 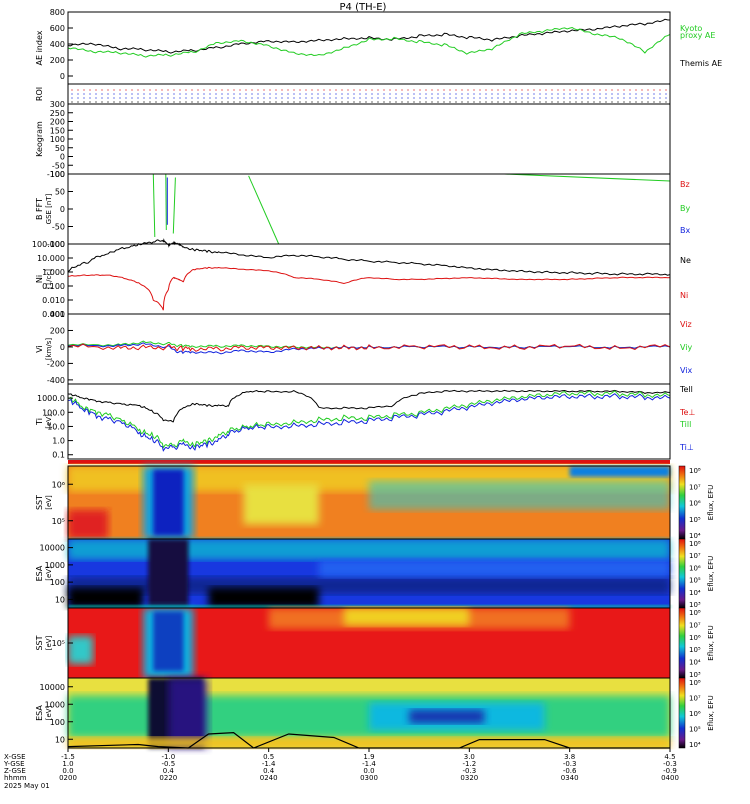 What do you see at coordinates (57, 12) in the screenshot?
I see `ae-ytick-label: 800` at bounding box center [57, 12].